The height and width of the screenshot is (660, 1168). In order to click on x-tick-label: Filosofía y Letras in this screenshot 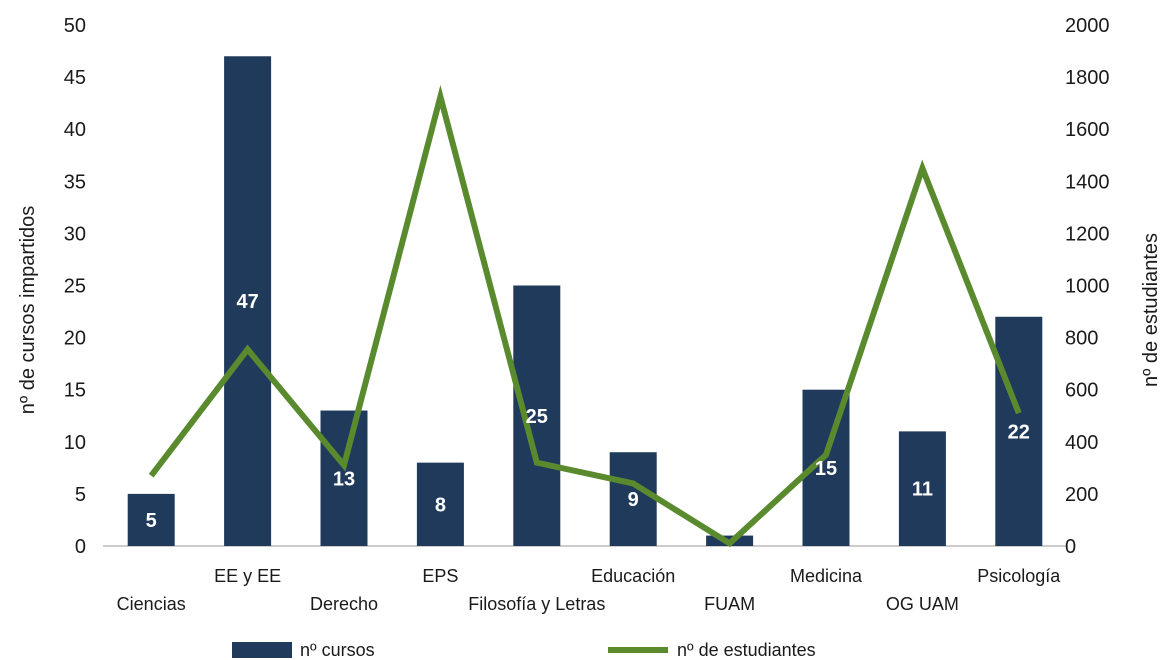, I will do `click(536, 604)`.